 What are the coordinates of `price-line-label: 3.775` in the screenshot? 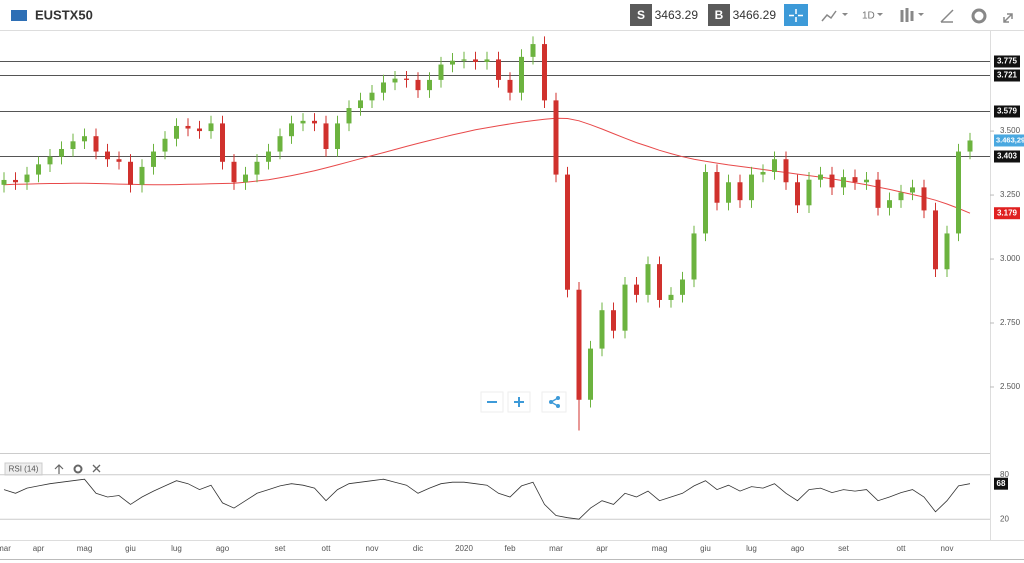 It's located at (1007, 61).